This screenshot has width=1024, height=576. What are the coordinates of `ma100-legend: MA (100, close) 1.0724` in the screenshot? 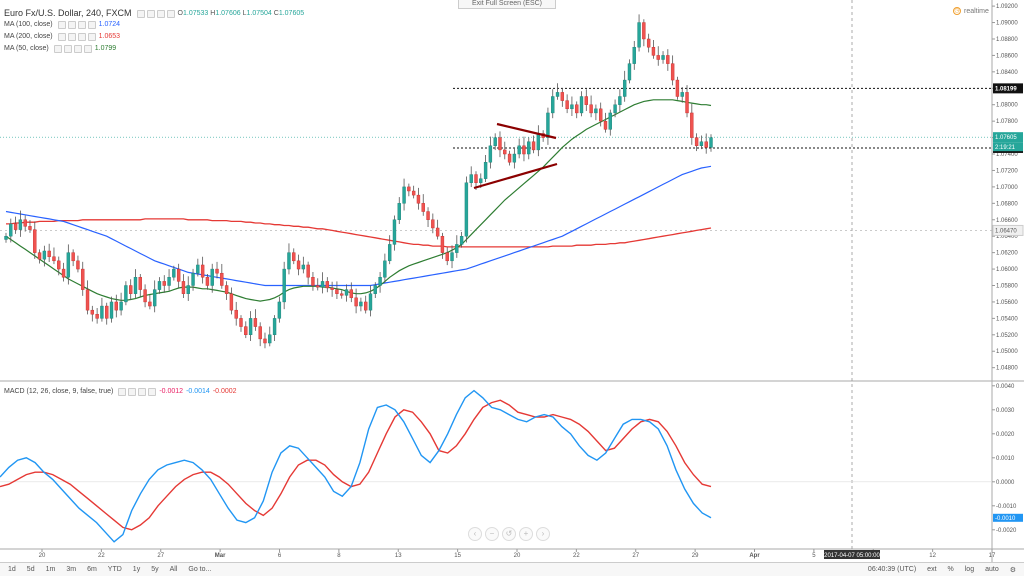 It's located at (62, 24).